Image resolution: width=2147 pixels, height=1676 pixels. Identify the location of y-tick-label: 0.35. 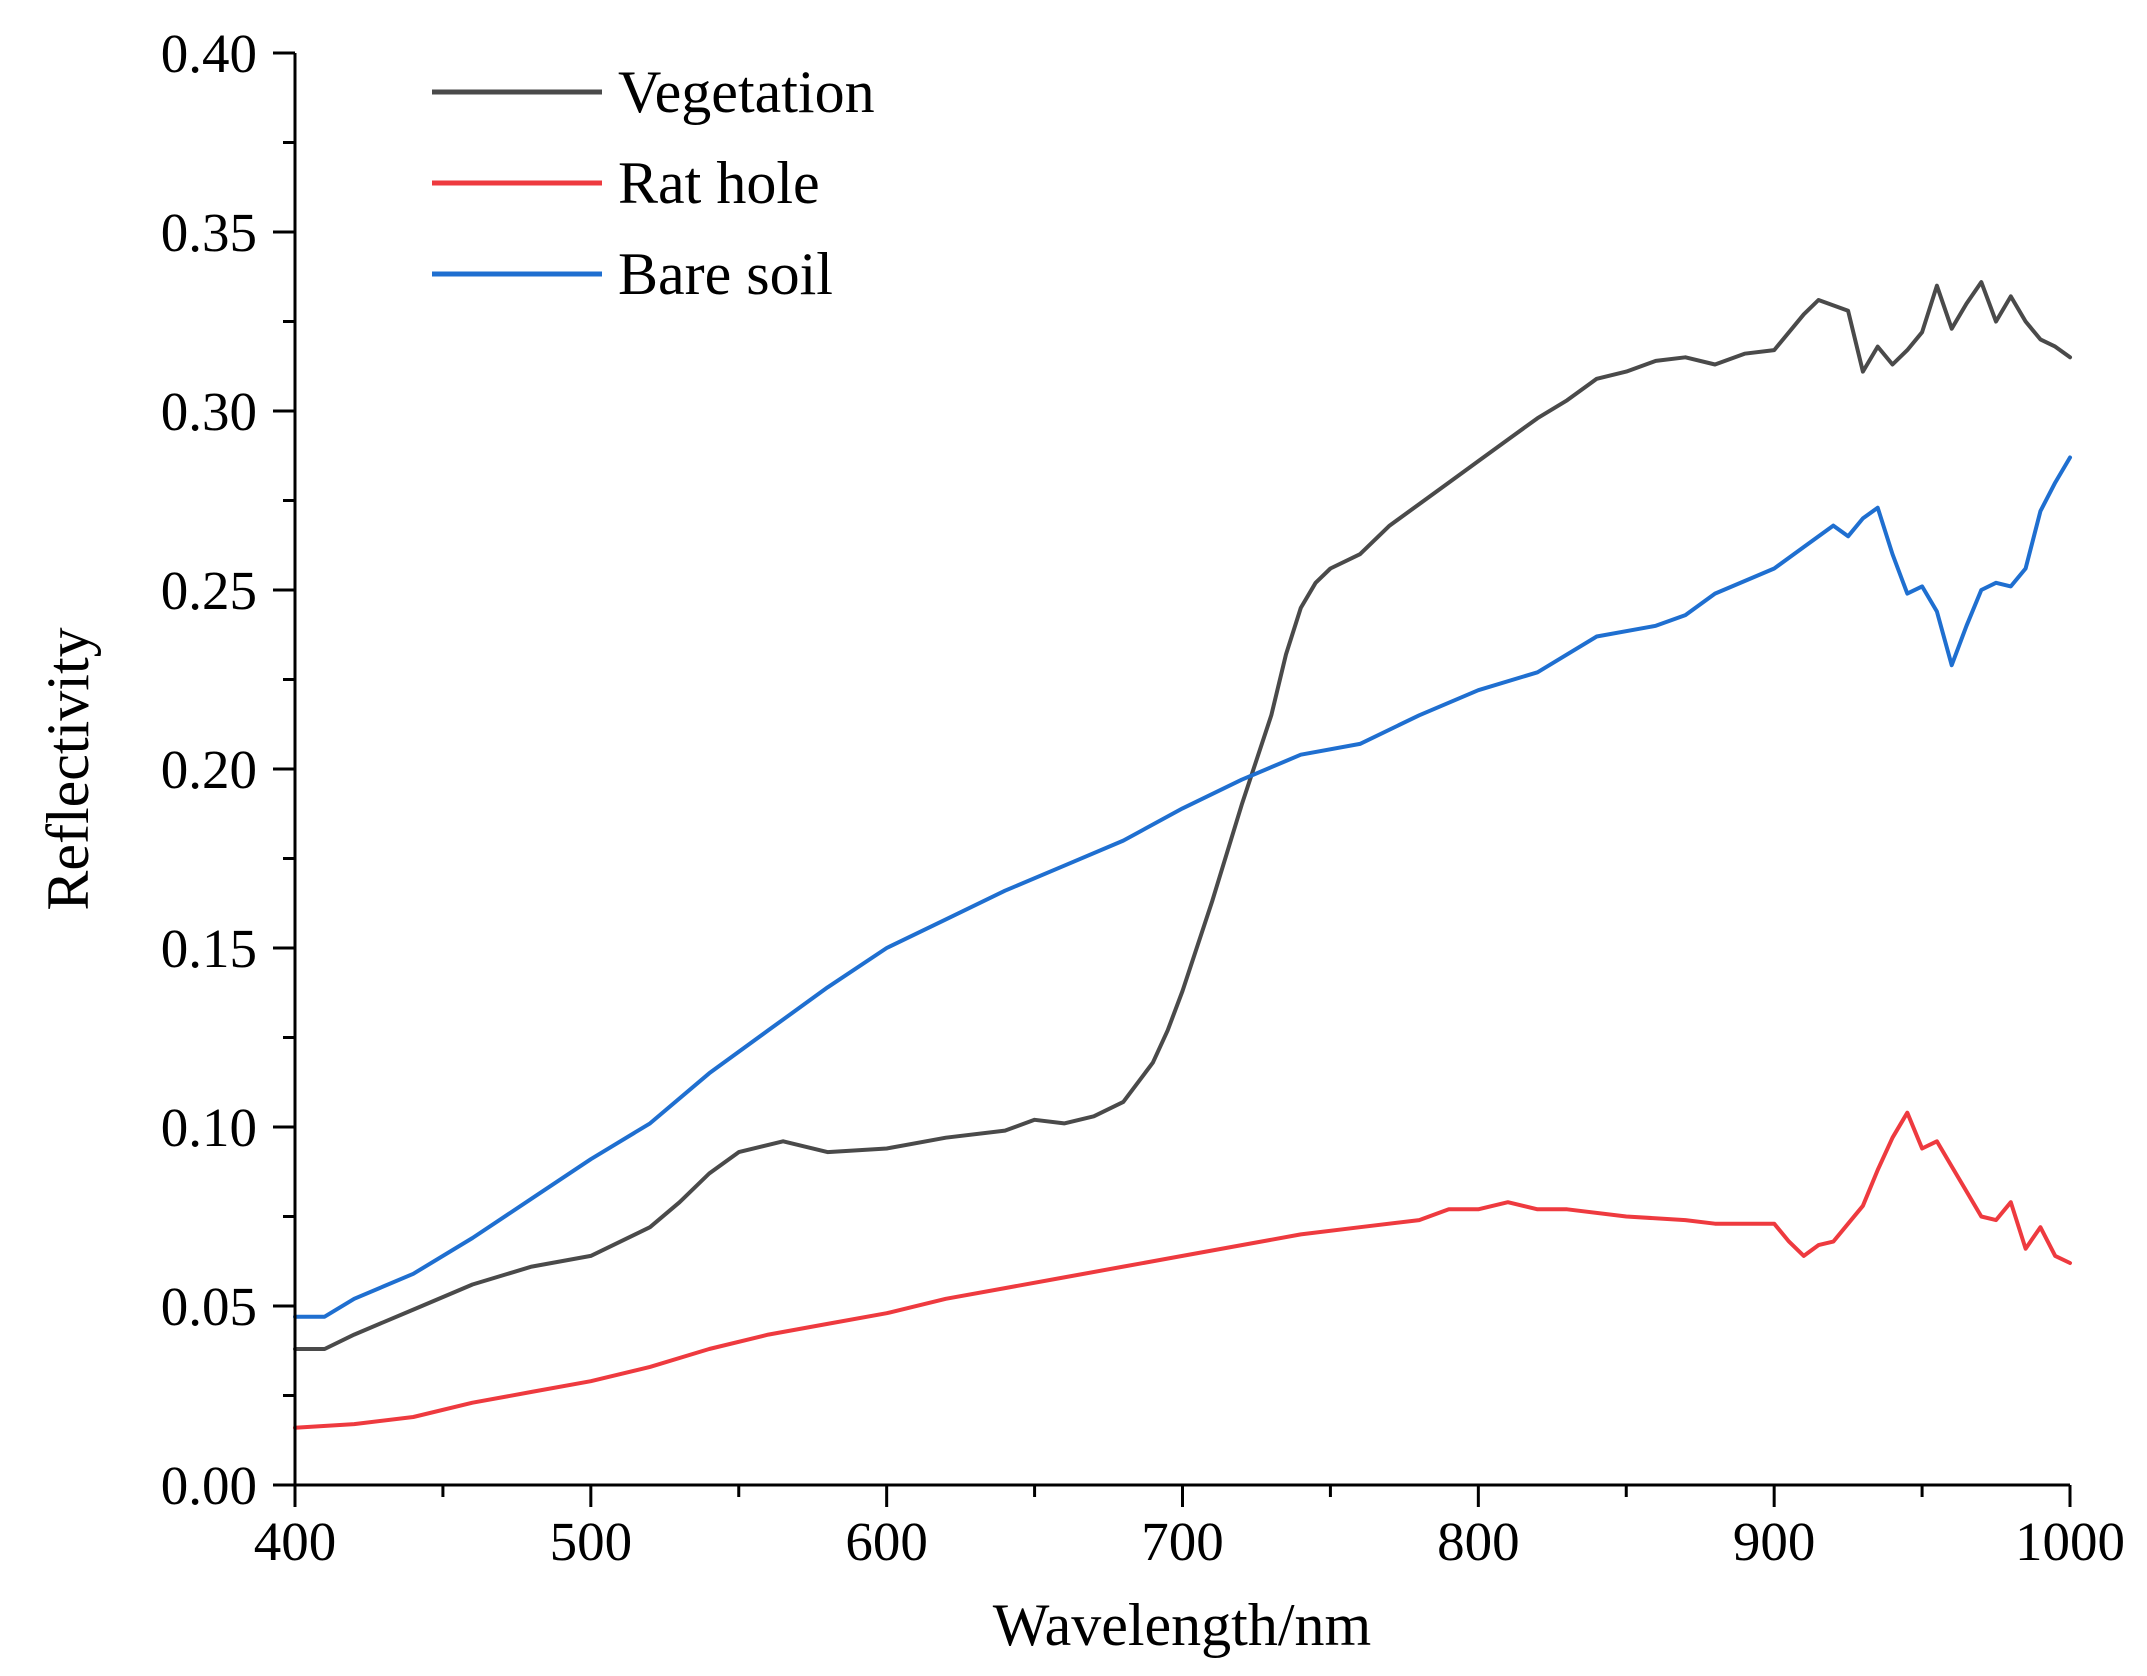
(209, 232).